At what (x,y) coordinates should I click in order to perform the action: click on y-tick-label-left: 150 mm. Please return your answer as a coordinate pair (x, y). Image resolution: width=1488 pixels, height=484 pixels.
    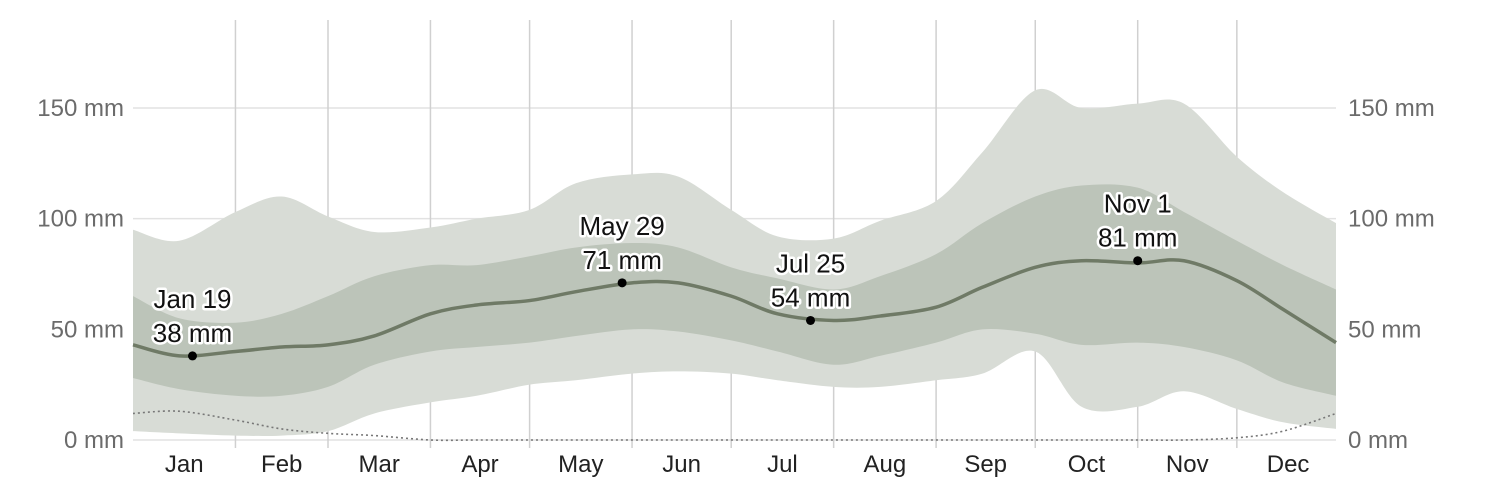
    Looking at the image, I should click on (80, 108).